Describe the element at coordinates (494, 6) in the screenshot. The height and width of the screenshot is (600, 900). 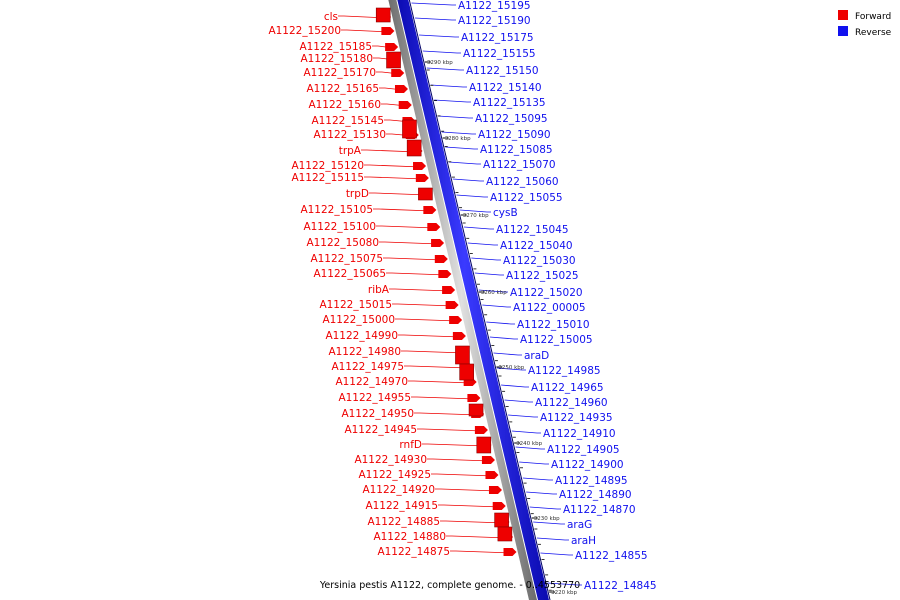
I see `reverse-gene-label: A1122_15195` at that location.